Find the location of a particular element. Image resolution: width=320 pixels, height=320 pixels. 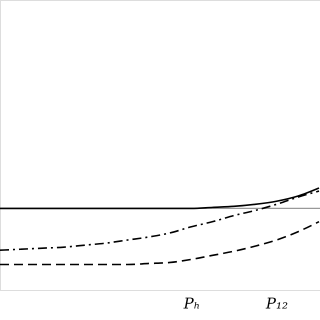

x-tick-label: P₁₂ is located at coordinates (276, 303).